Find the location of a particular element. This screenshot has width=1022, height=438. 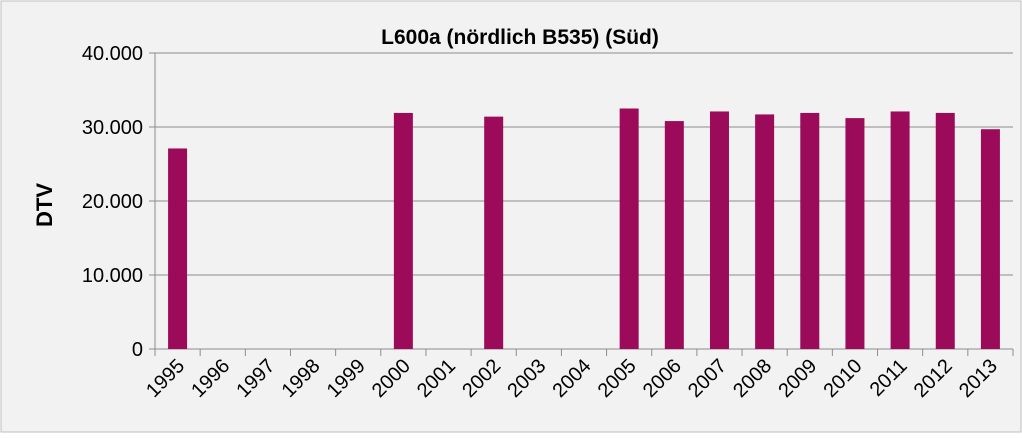

y-tick-label: 10.000 is located at coordinates (112, 276).